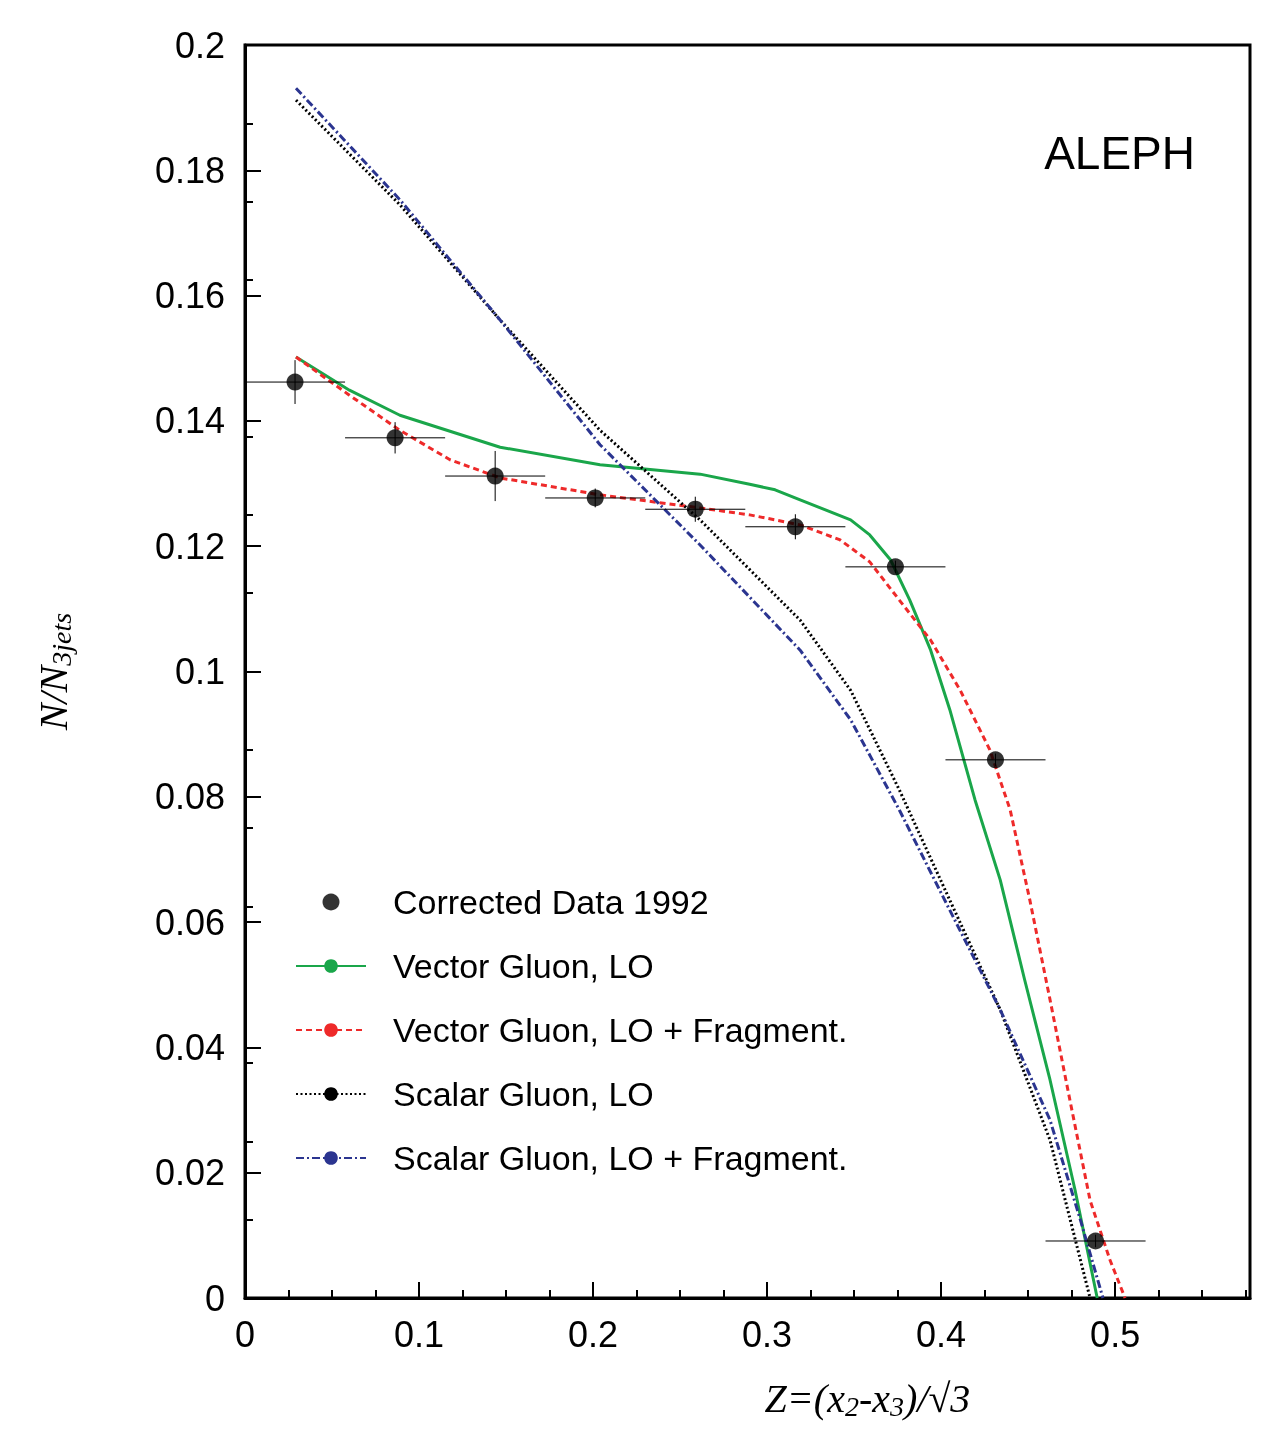 This screenshot has width=1261, height=1440. What do you see at coordinates (199, 45) in the screenshot?
I see `y-tick-label: 0.2` at bounding box center [199, 45].